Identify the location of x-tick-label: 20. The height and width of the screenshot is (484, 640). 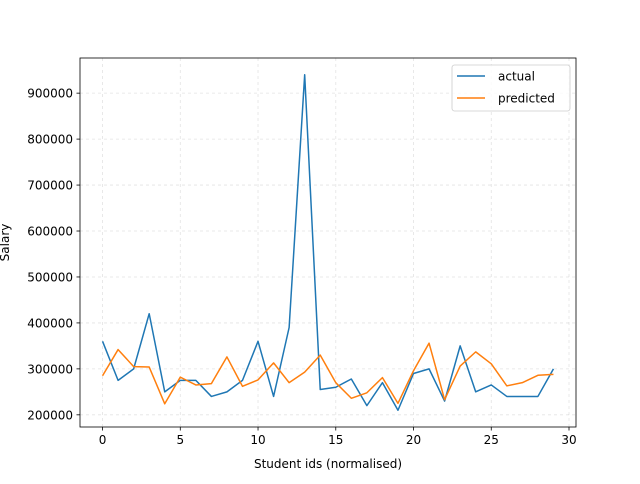
(413, 440).